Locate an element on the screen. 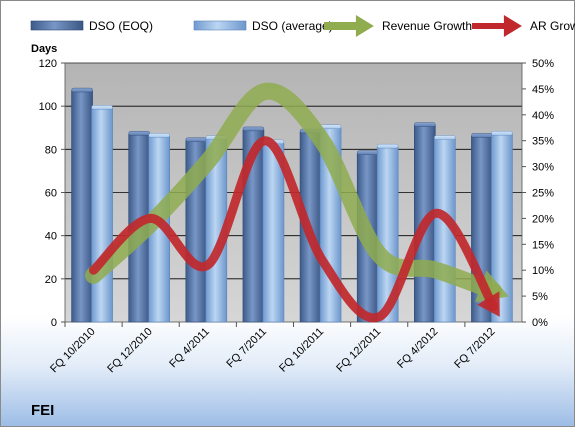  x-tick-label: FQ 4/2012 is located at coordinates (417, 348).